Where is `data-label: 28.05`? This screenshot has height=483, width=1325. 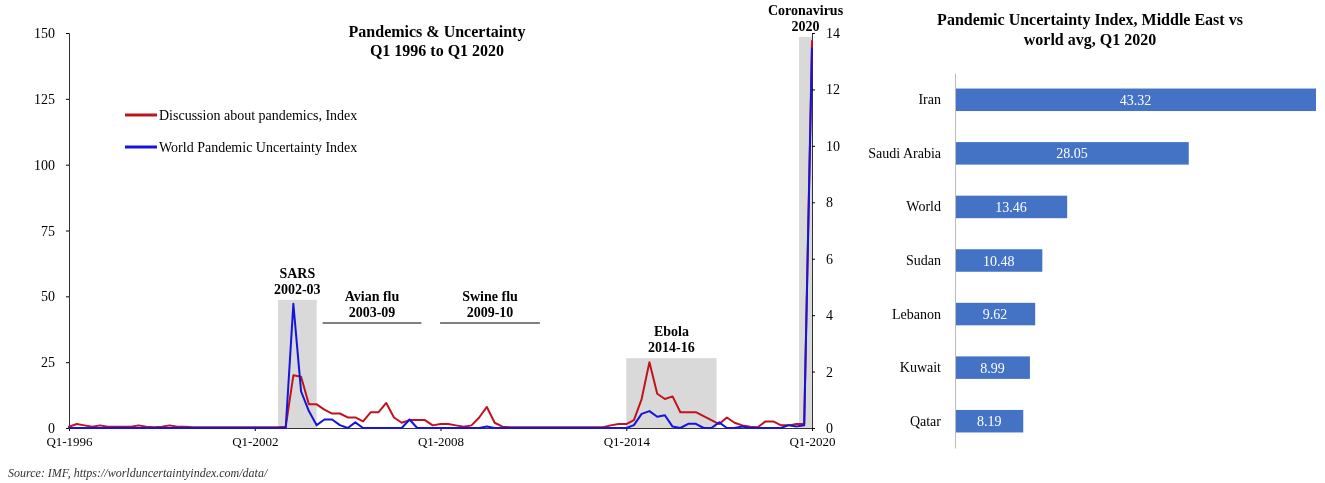
data-label: 28.05 is located at coordinates (1072, 154).